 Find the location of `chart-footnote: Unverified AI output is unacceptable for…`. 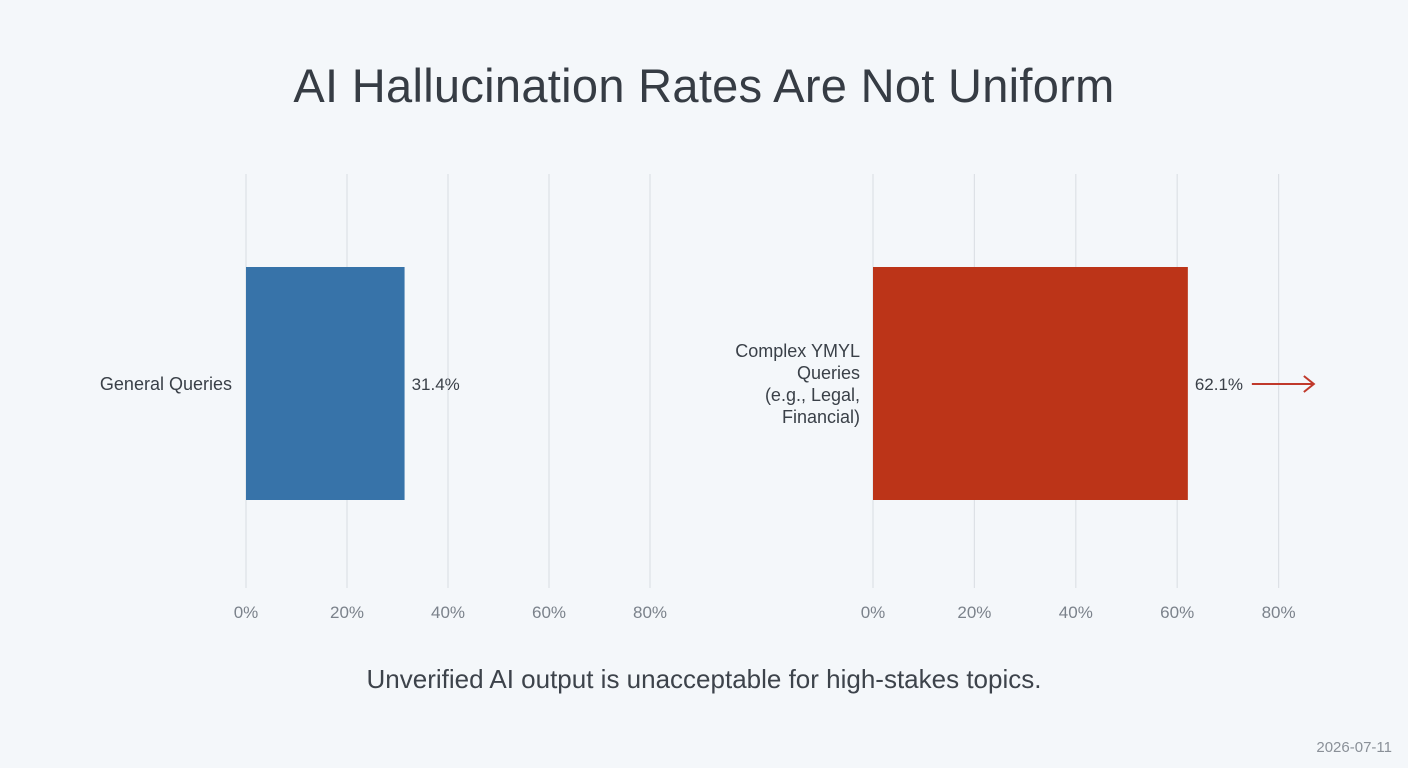

chart-footnote: Unverified AI output is unacceptable for… is located at coordinates (704, 679).